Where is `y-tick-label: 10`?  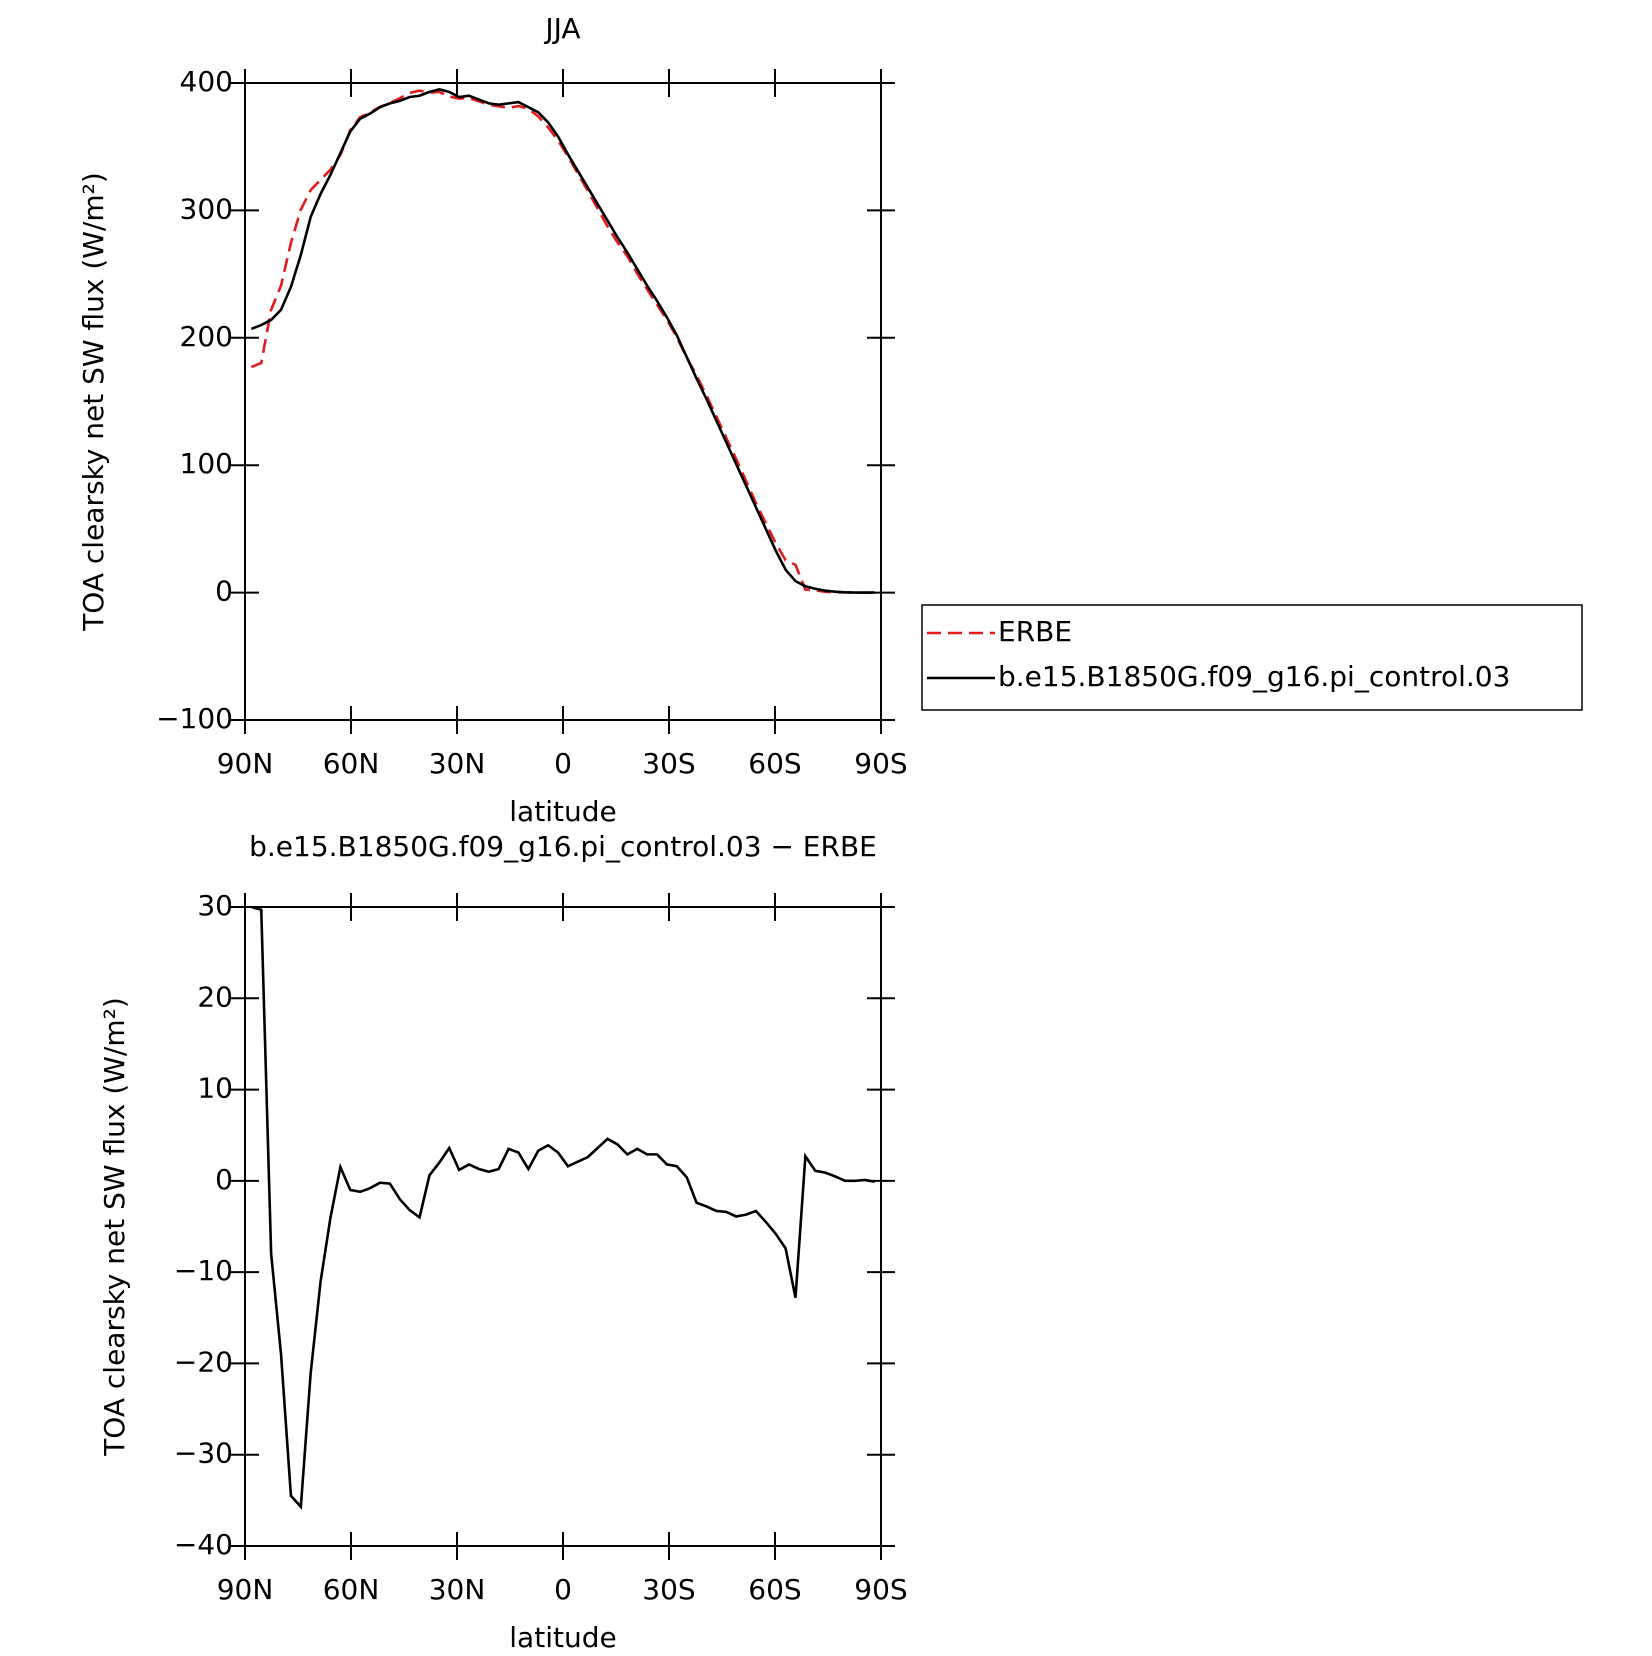
y-tick-label: 10 is located at coordinates (215, 1088).